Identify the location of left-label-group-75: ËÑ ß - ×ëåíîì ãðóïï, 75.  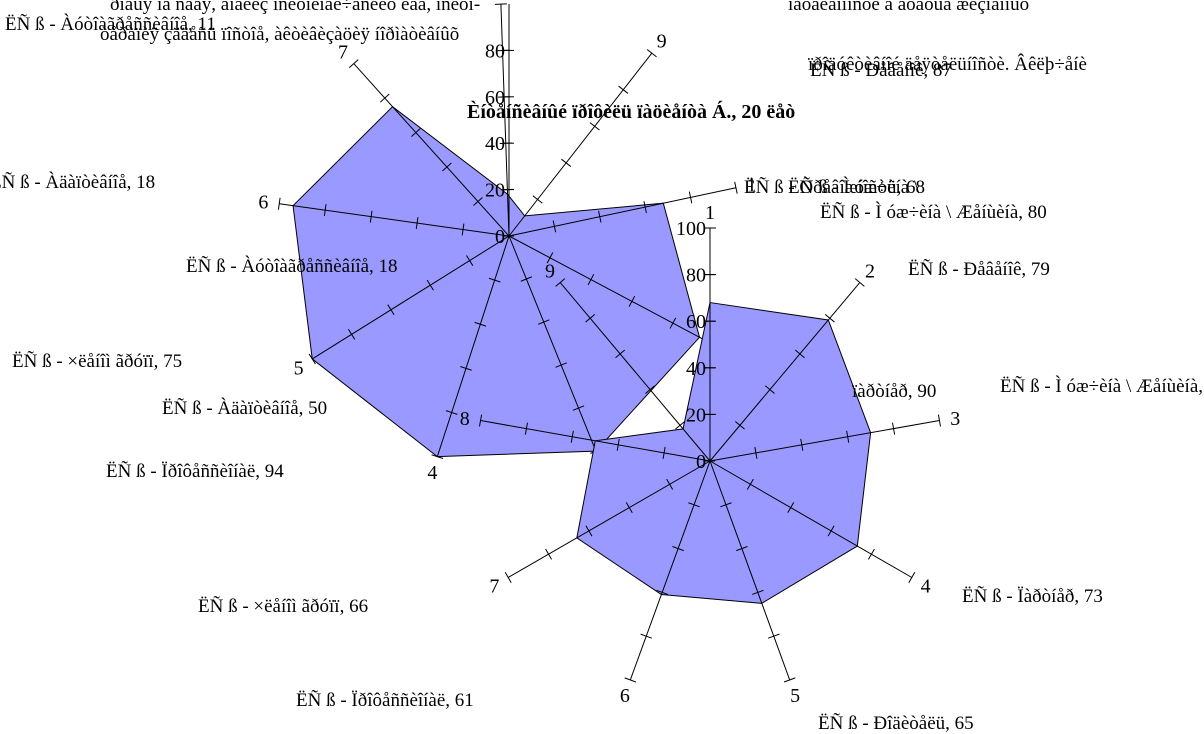
(97, 361).